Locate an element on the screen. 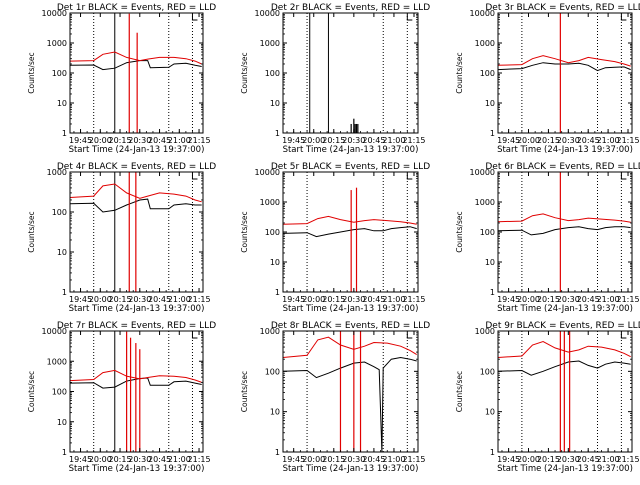 The height and width of the screenshot is (485, 640). panel-2-xtick-label-3: 20:30 is located at coordinates (353, 140).